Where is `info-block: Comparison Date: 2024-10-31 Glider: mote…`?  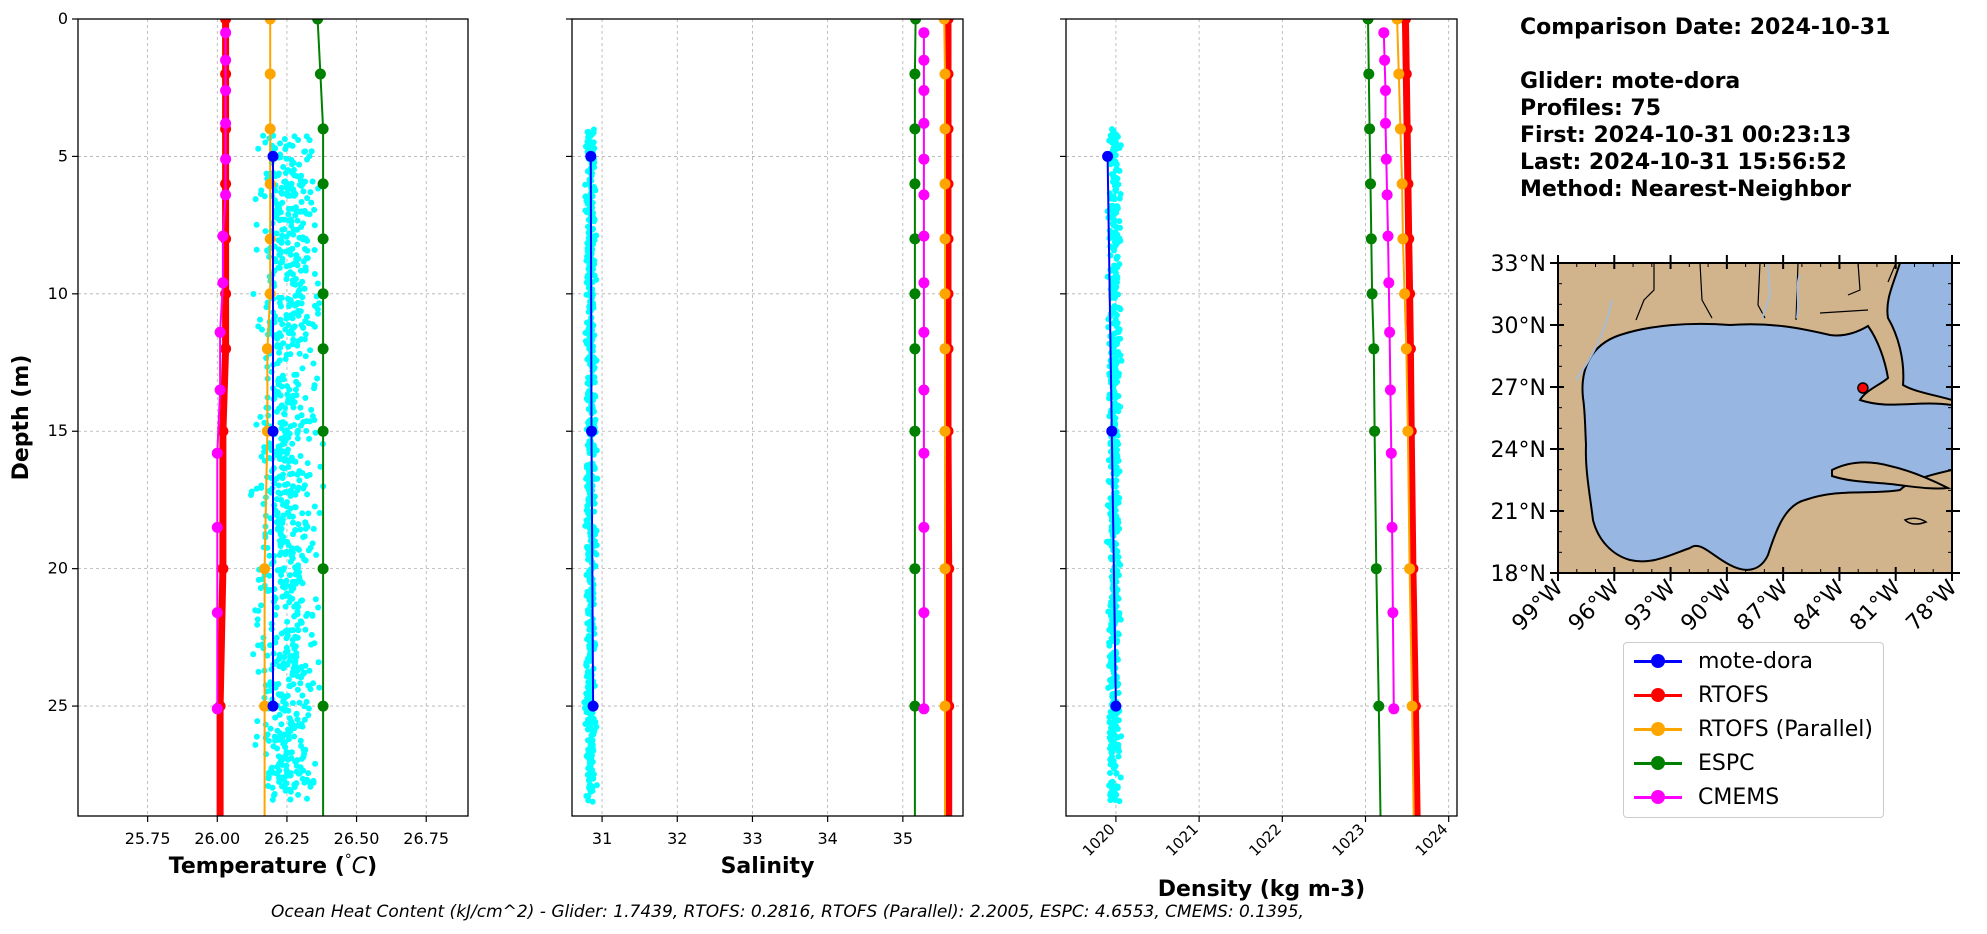 info-block: Comparison Date: 2024-10-31 Glider: mote… is located at coordinates (1705, 108).